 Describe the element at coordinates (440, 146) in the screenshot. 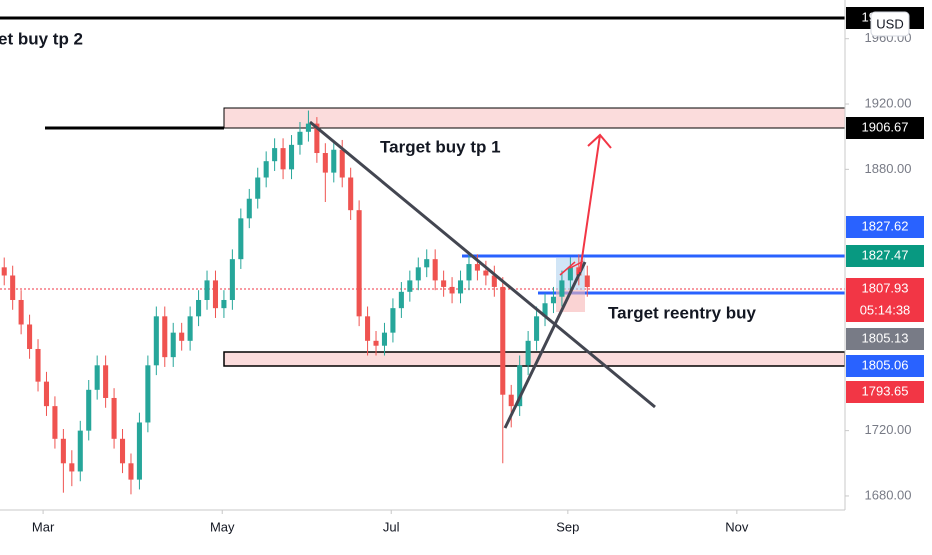

I see `annotation: Target buy tp 1` at that location.